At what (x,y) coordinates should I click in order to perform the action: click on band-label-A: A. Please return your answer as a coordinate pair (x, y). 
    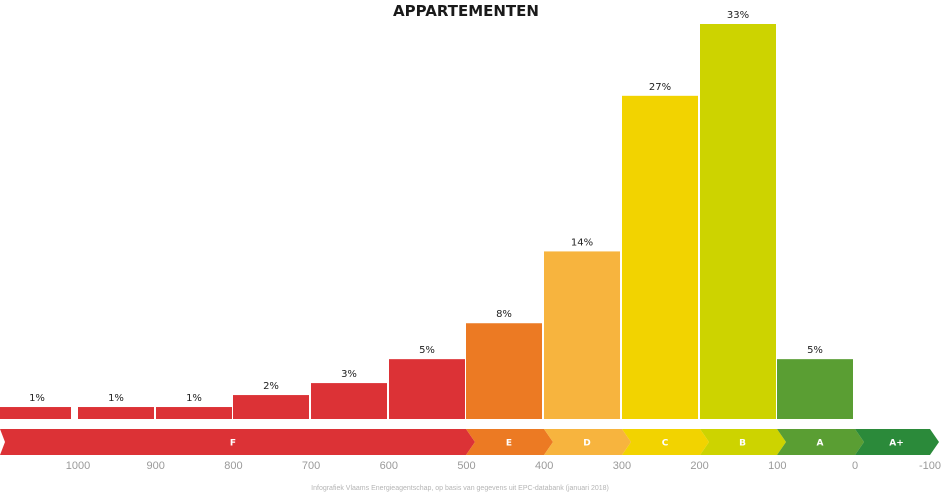
    Looking at the image, I should click on (820, 444).